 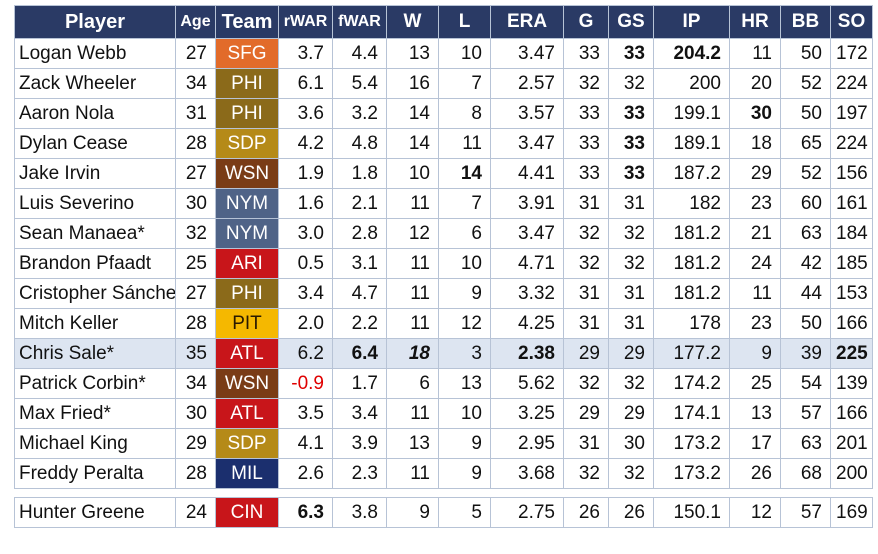 What do you see at coordinates (691, 173) in the screenshot?
I see `ip-cell: 187.2` at bounding box center [691, 173].